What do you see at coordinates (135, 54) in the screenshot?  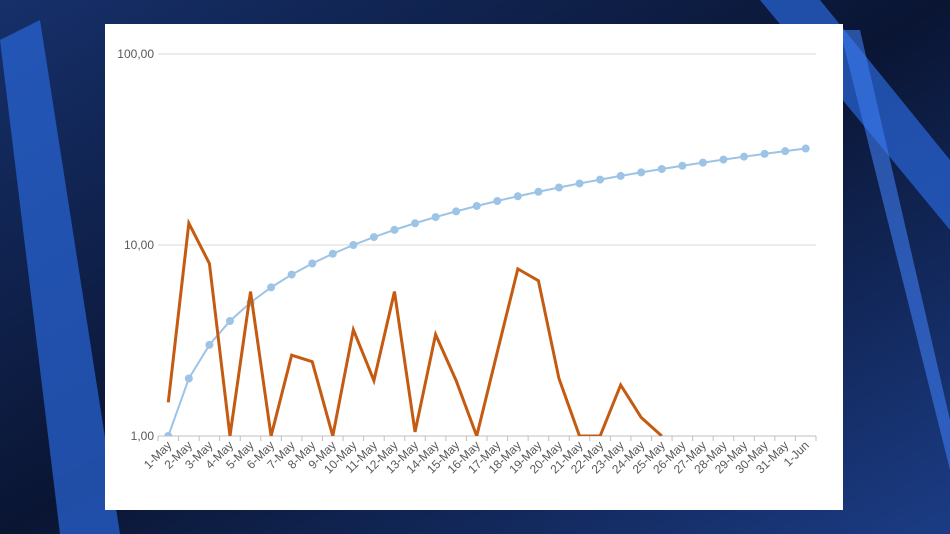 I see `y-tick-label: 100,00` at bounding box center [135, 54].